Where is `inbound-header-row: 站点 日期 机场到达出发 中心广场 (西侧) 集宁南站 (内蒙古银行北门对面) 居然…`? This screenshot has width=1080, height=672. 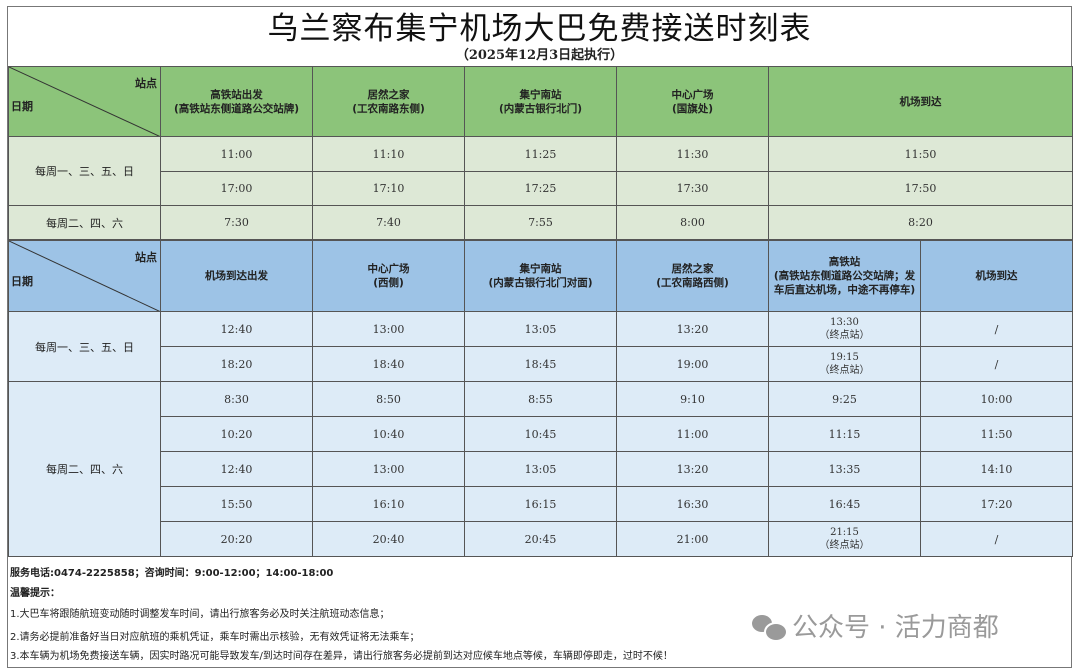
inbound-header-row: 站点 日期 机场到达出发 中心广场 (西侧) 集宁南站 (内蒙古银行北门对面) 居然… is located at coordinates (540, 276).